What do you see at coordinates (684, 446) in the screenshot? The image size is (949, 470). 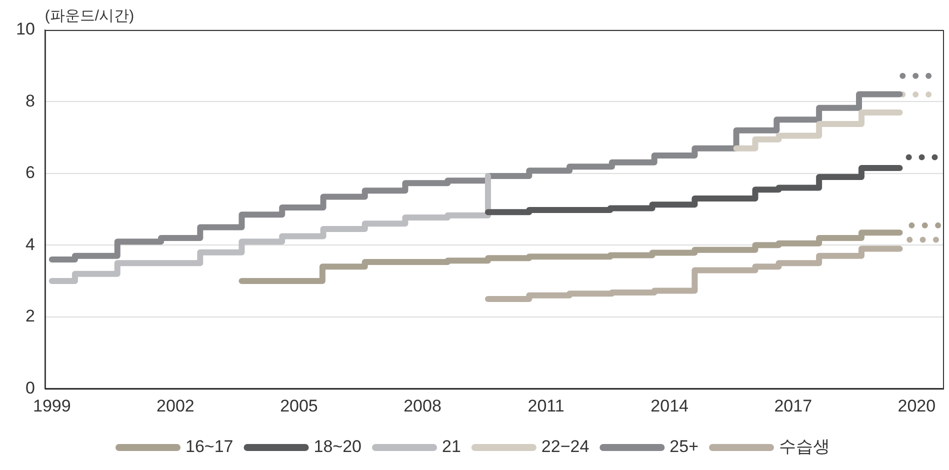 I see `legend-label: 25+` at bounding box center [684, 446].